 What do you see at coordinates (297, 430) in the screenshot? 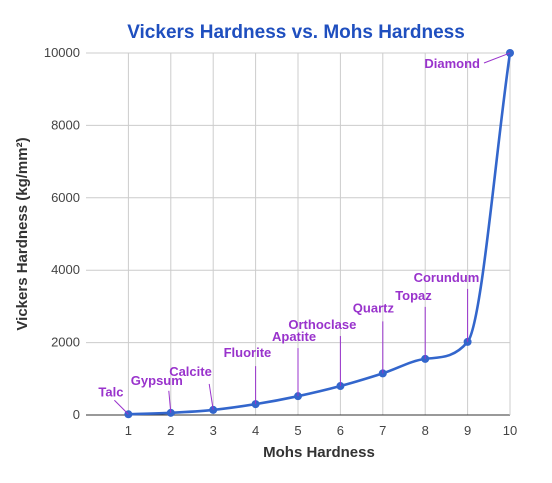
I see `x-tick-label: 5` at bounding box center [297, 430].